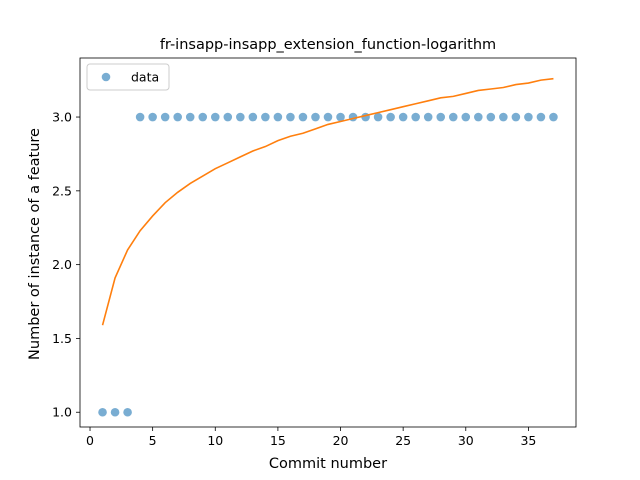  I want to click on x-tick-label: 25, so click(403, 440).